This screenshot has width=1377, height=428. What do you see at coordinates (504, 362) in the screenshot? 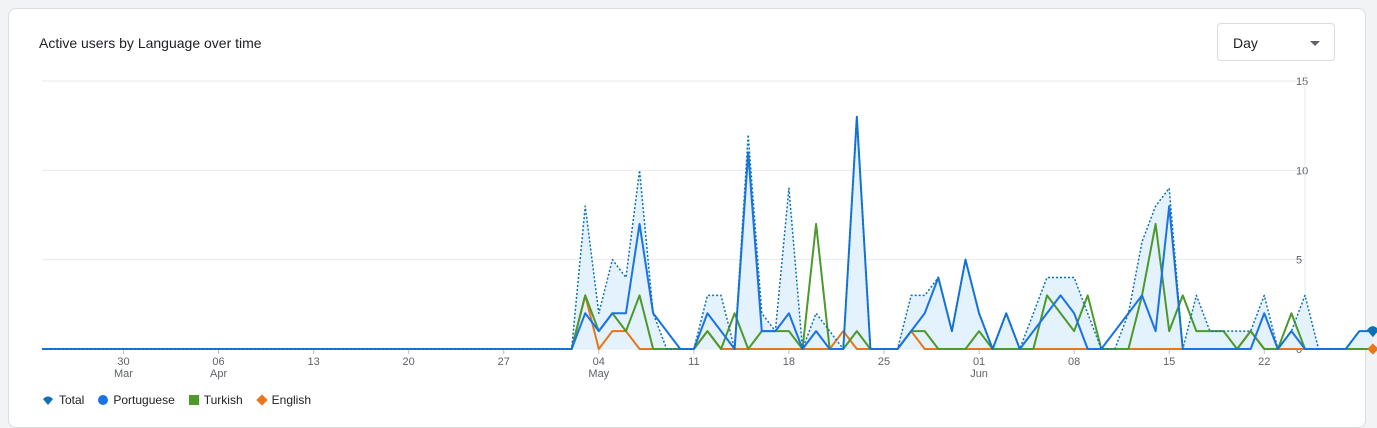
I see `x-tick-label: 27` at bounding box center [504, 362].